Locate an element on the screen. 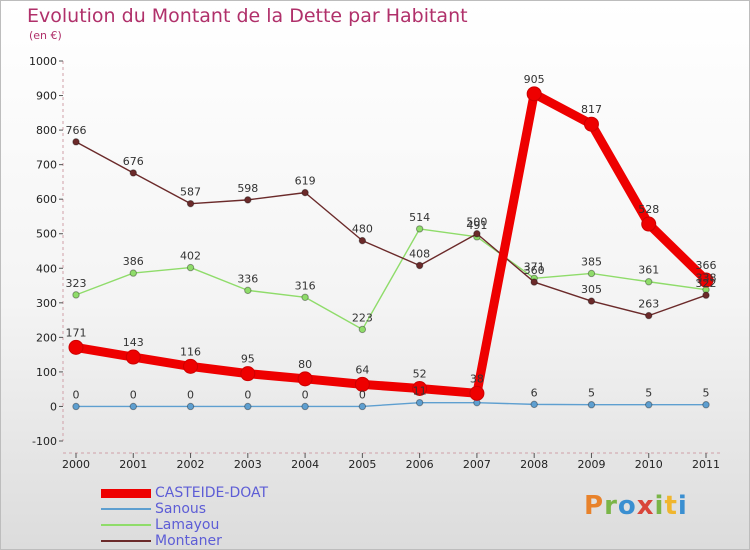  data-label-casteide-doat: 143 is located at coordinates (133, 342).